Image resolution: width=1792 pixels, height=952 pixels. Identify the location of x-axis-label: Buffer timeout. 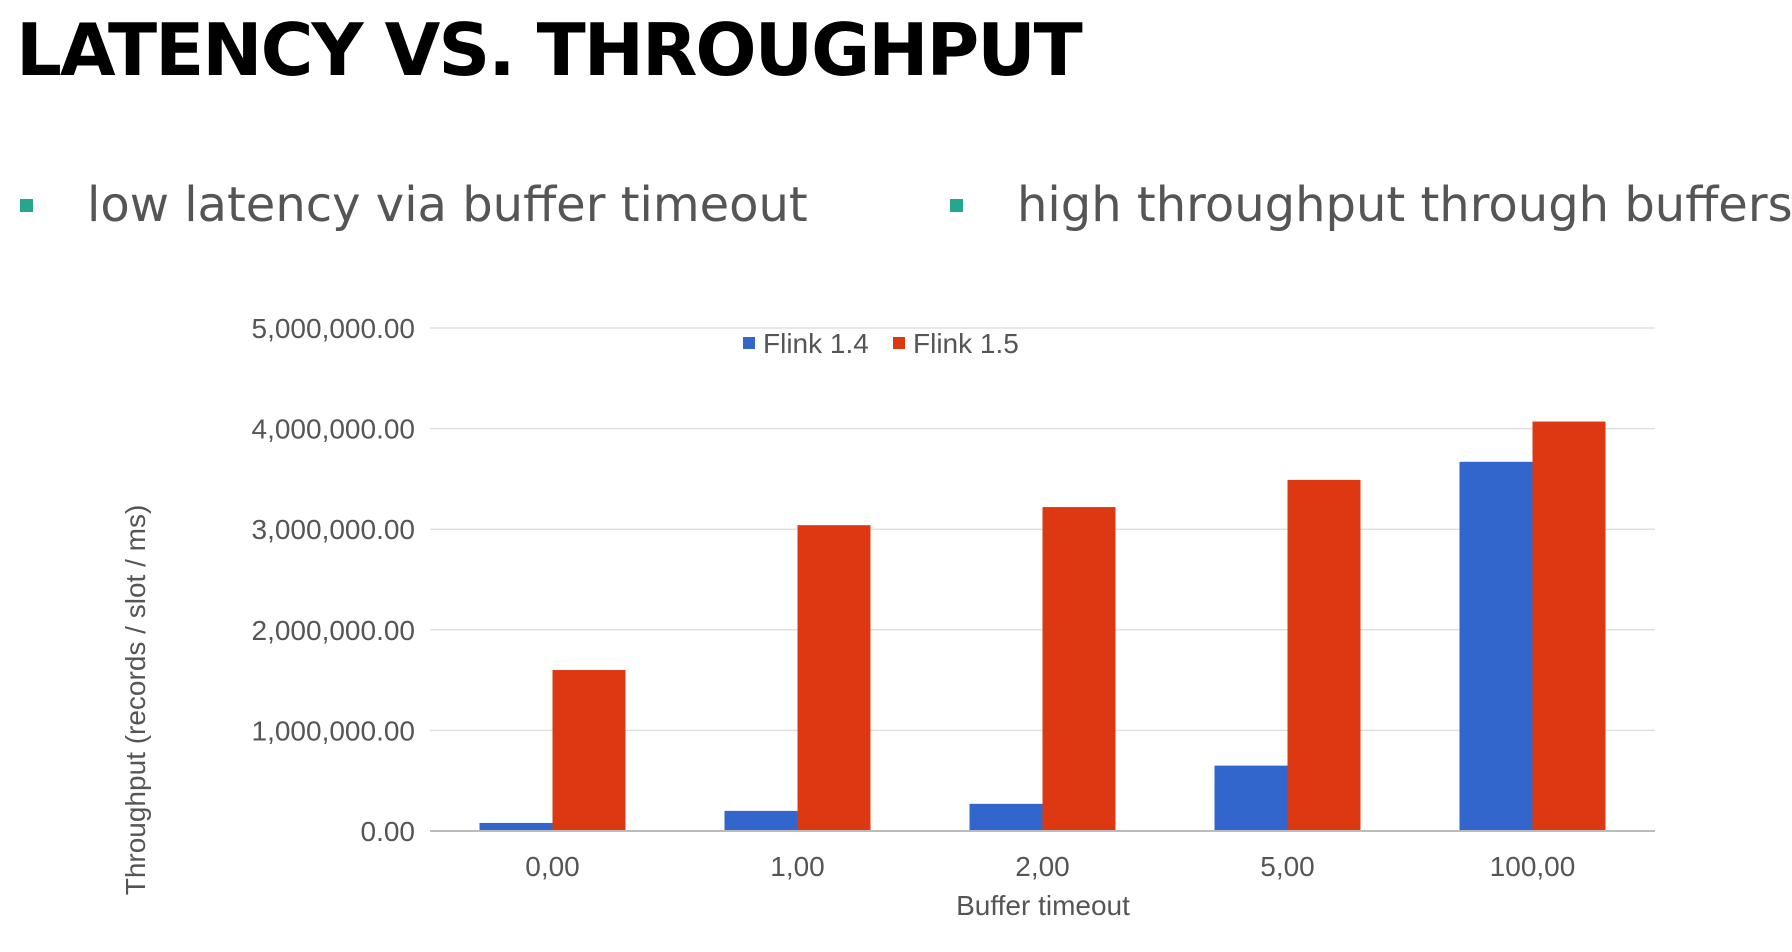
(1043, 905).